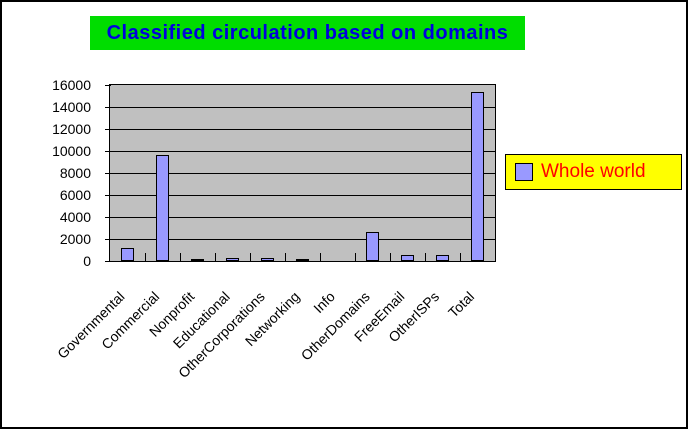 The height and width of the screenshot is (429, 688). I want to click on legend-label: Whole world, so click(593, 171).